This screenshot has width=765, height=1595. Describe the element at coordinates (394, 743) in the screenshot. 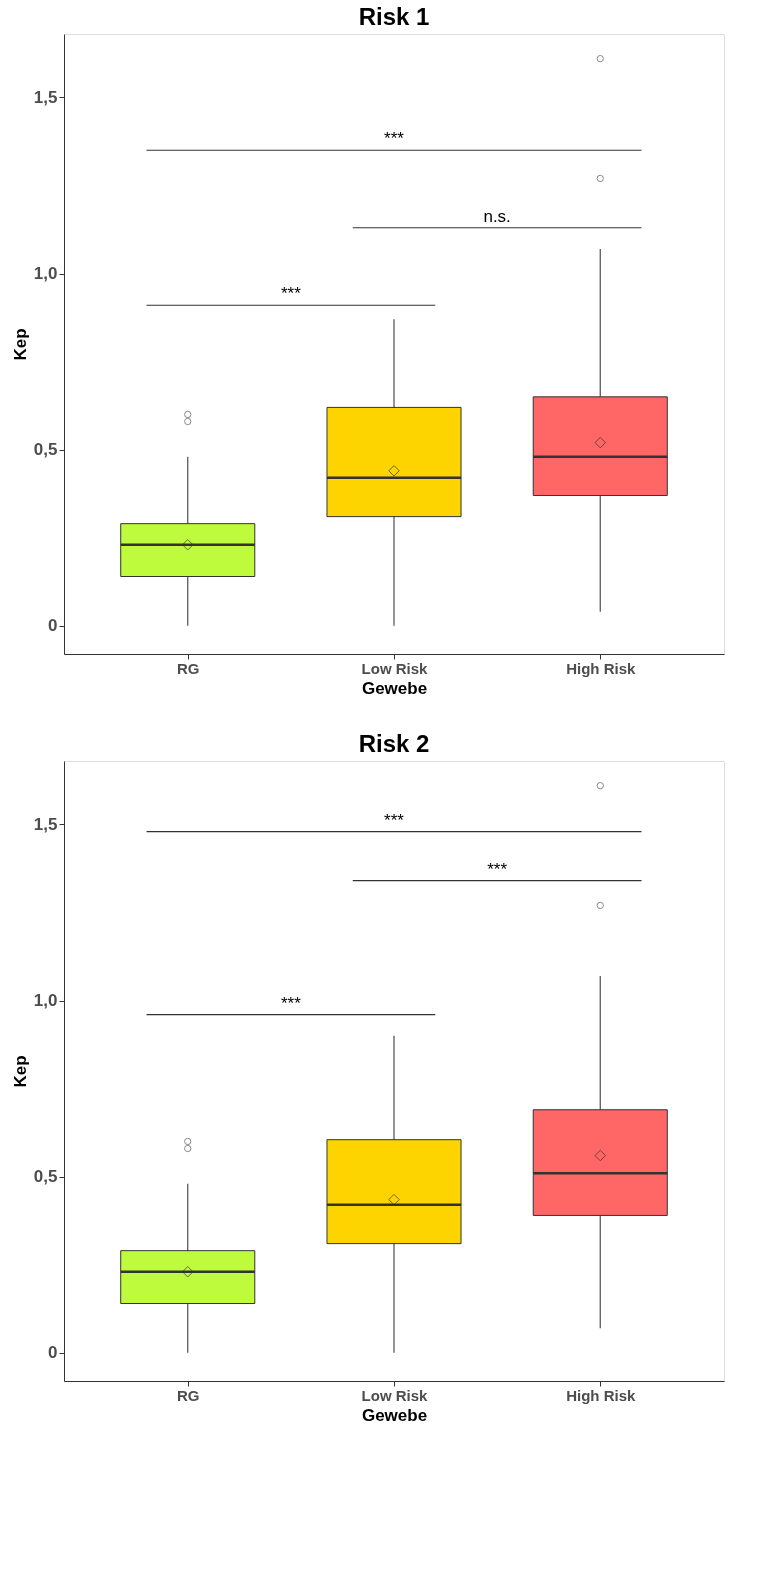

I see `chart-title: Risk 2` at that location.